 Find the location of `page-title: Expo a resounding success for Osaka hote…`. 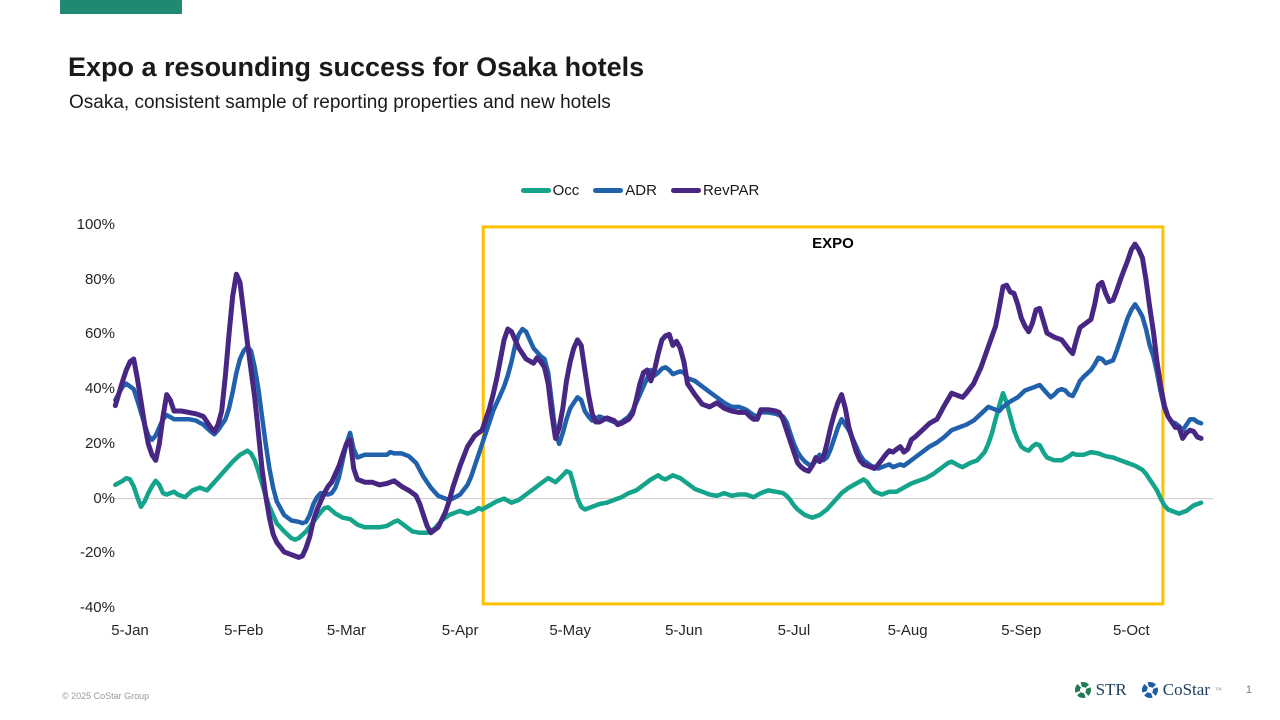

page-title: Expo a resounding success for Osaka hote… is located at coordinates (356, 67).